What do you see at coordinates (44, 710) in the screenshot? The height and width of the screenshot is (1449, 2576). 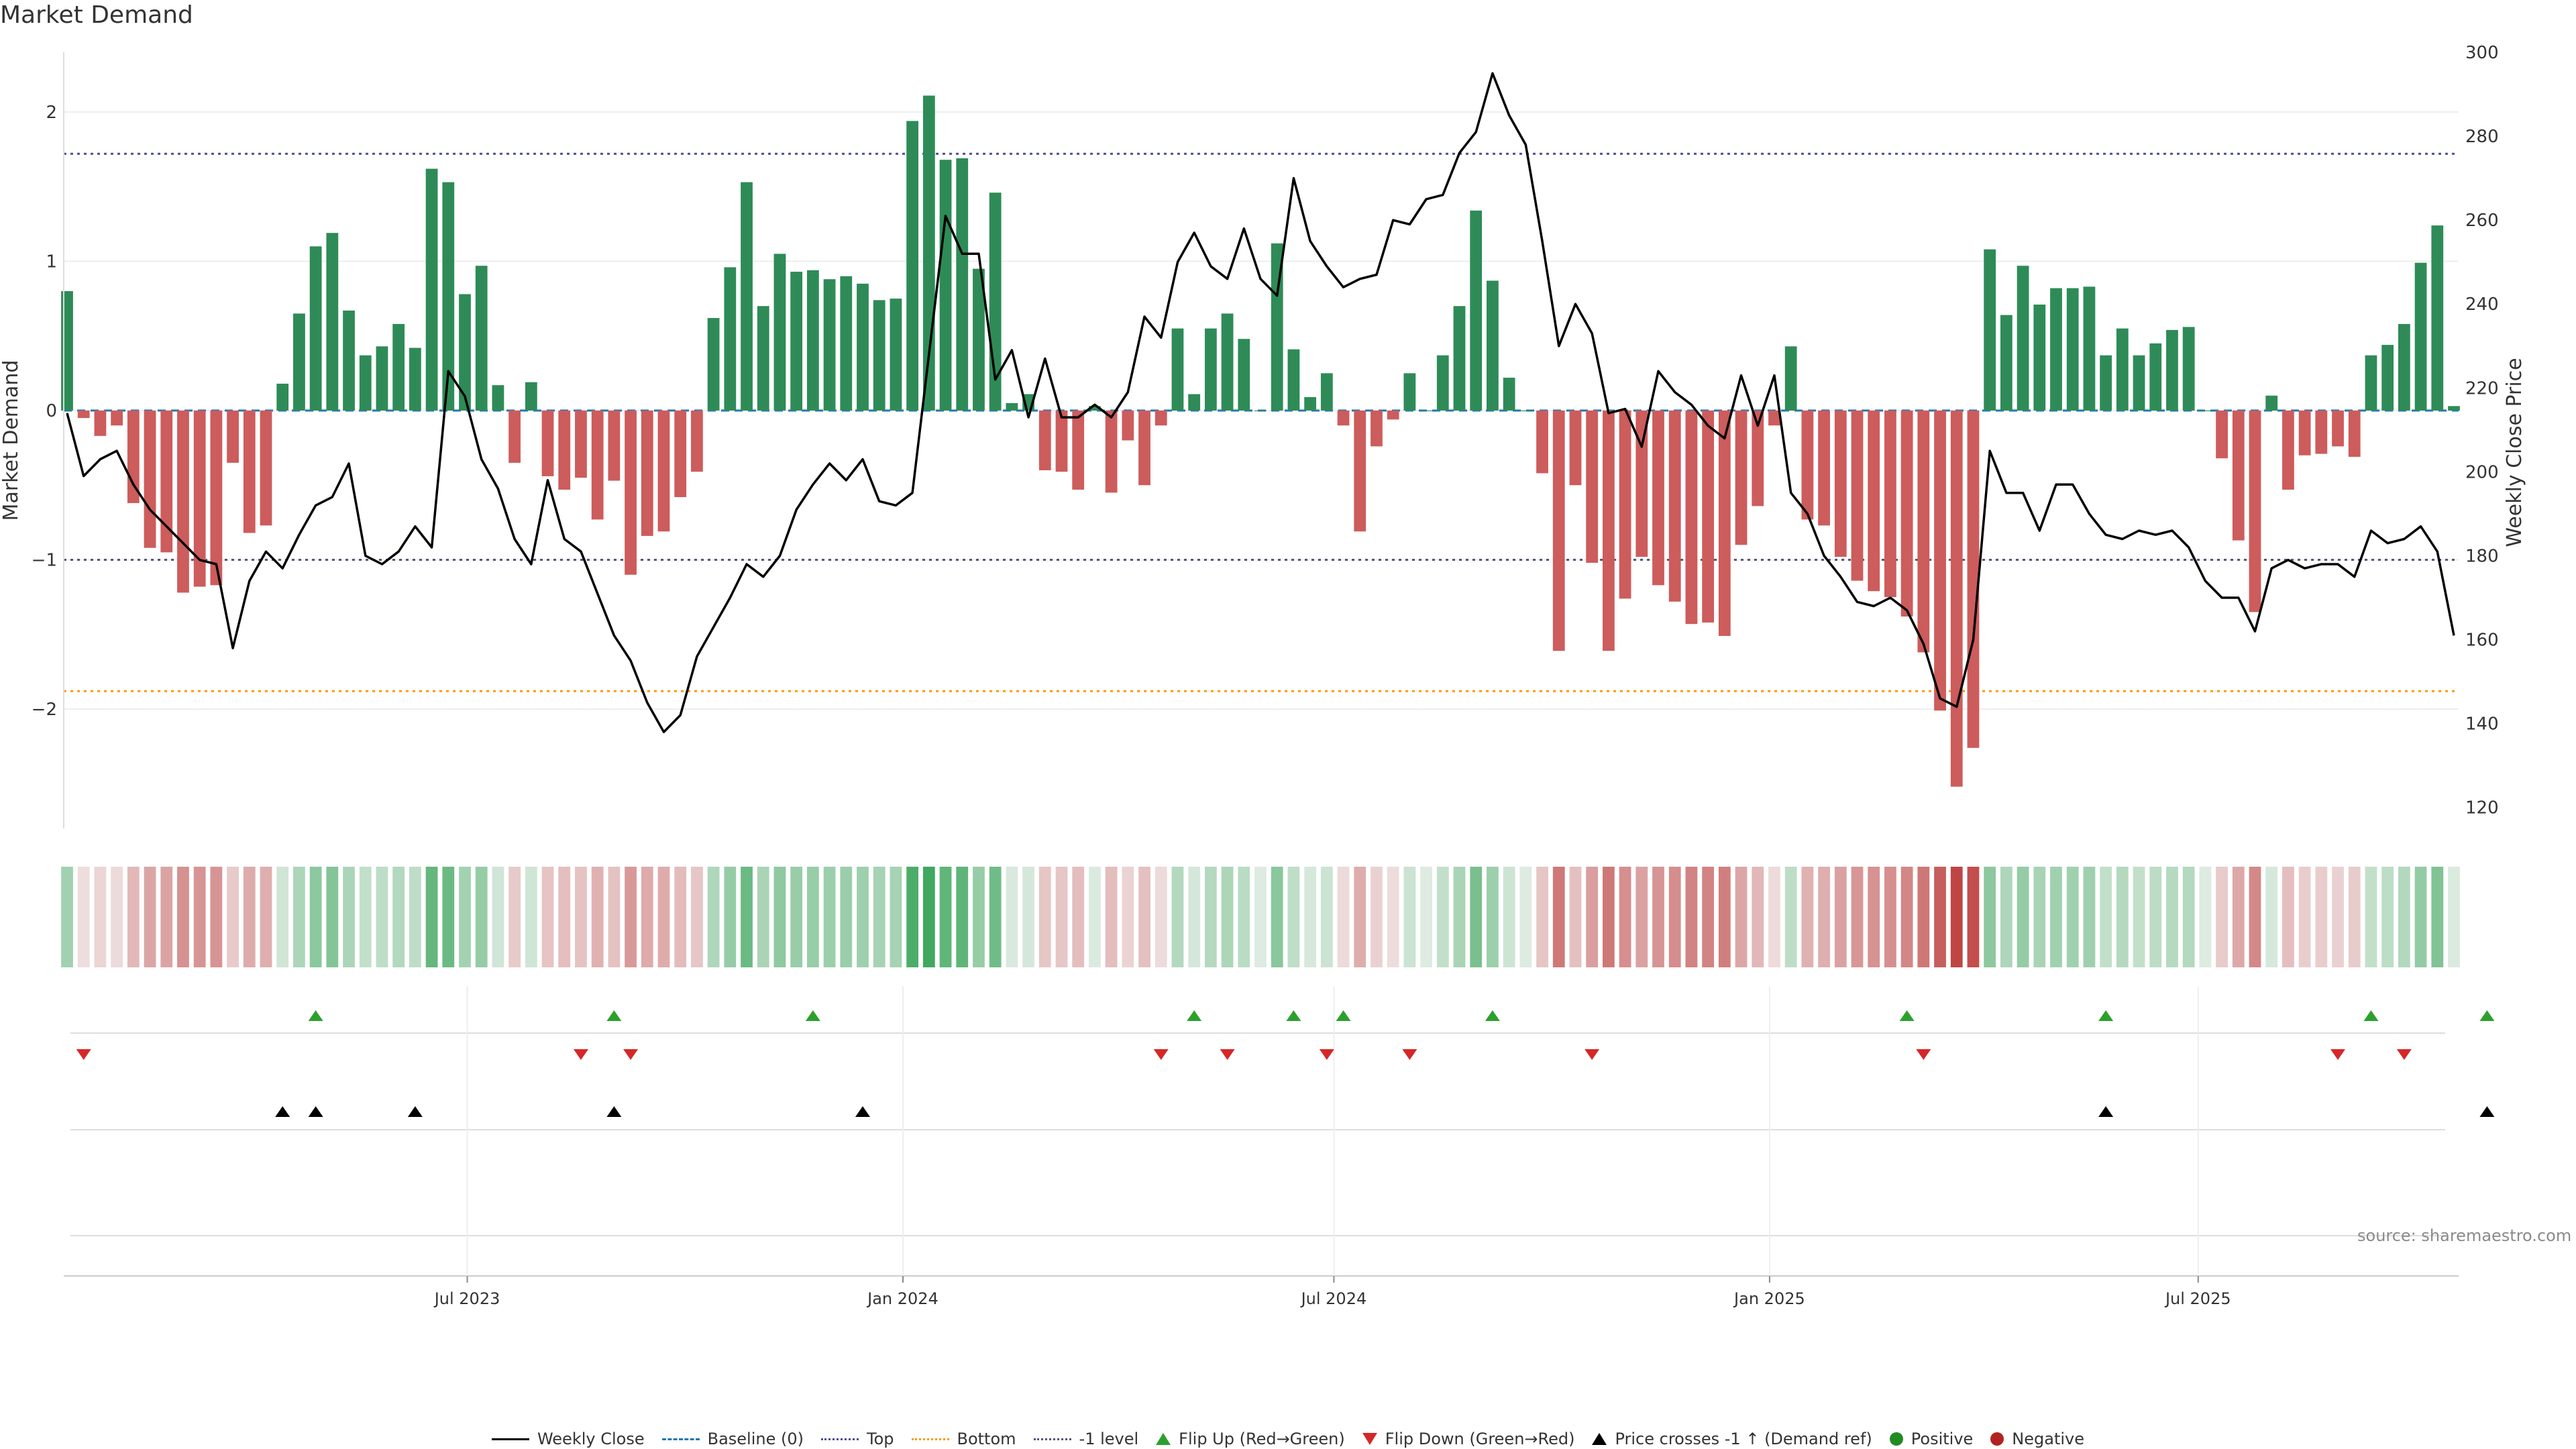 I see `left-tick-label: −2` at bounding box center [44, 710].